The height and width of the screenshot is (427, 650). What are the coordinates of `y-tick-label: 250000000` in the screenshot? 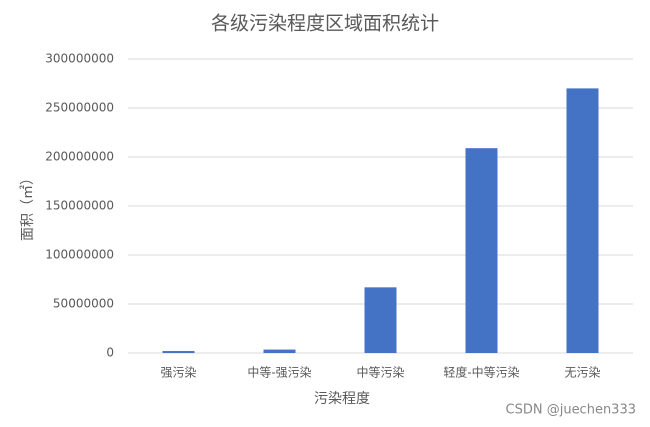 It's located at (79, 108).